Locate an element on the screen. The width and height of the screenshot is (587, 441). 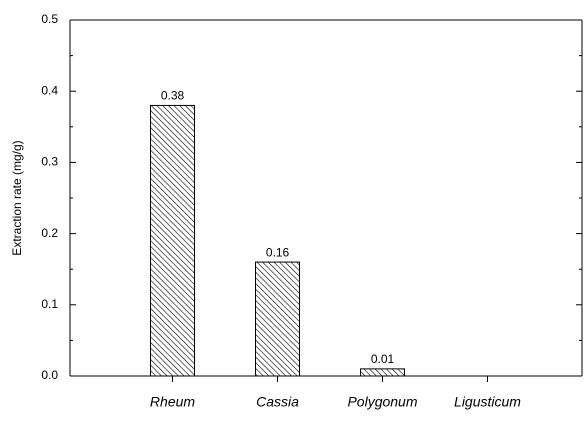
y-tick-label: 0.5 is located at coordinates (49, 19).